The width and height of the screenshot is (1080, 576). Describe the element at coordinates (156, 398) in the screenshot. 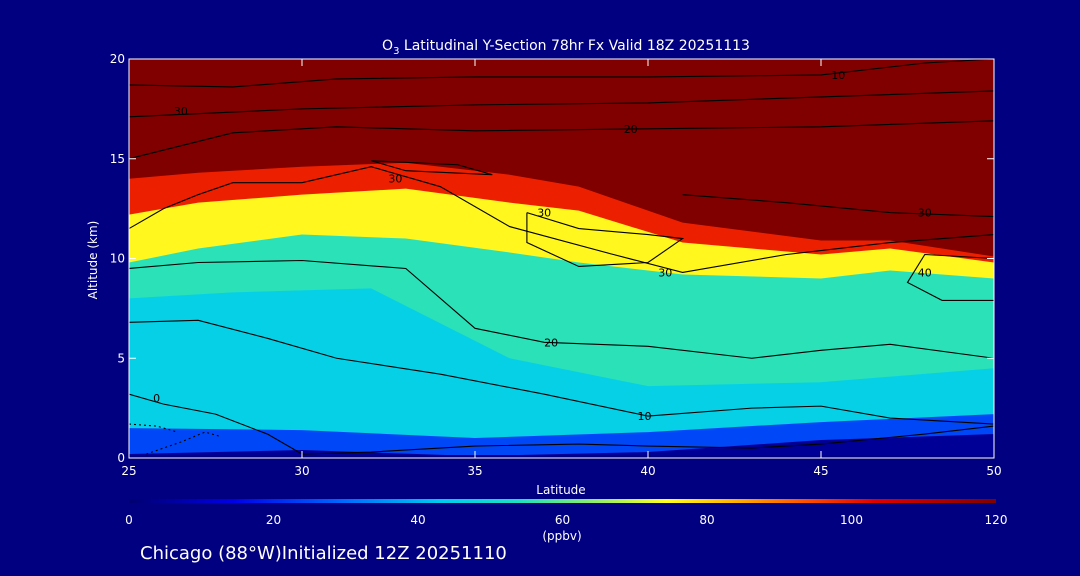

I see `contour-label: 0` at that location.